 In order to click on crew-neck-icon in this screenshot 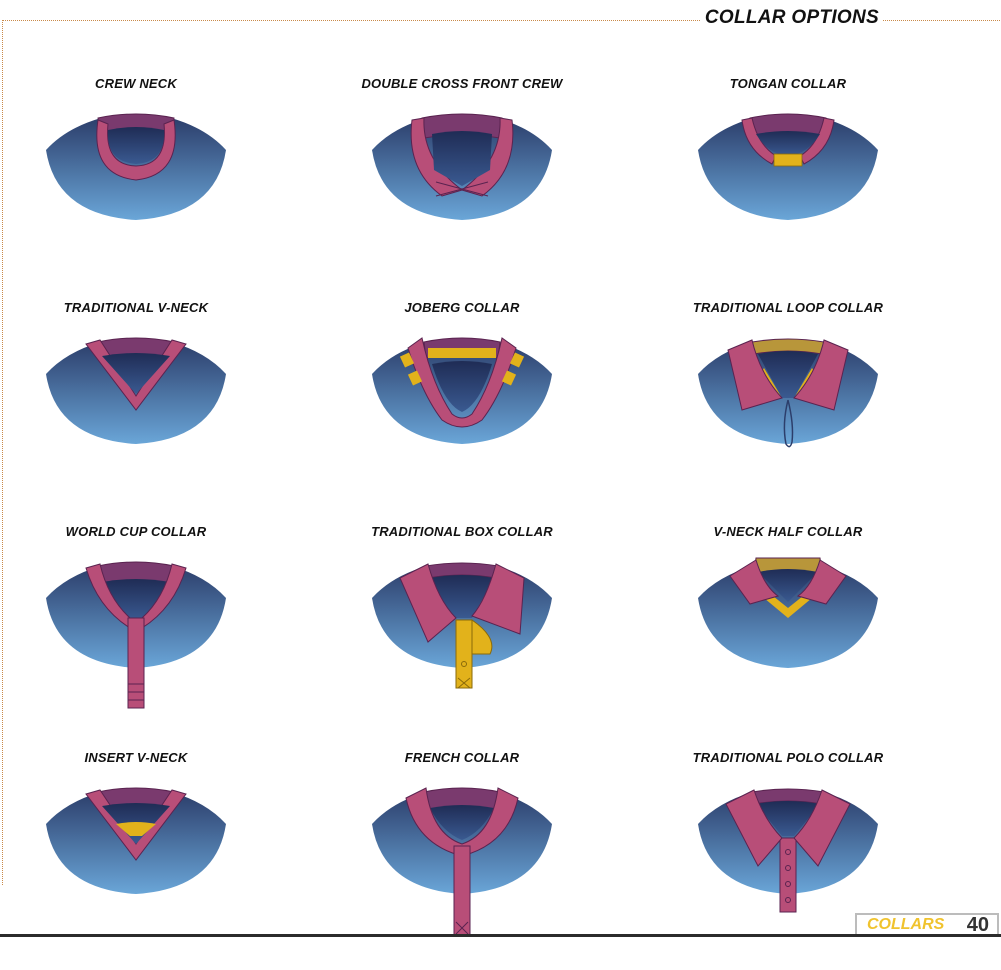, I will do `click(136, 166)`.